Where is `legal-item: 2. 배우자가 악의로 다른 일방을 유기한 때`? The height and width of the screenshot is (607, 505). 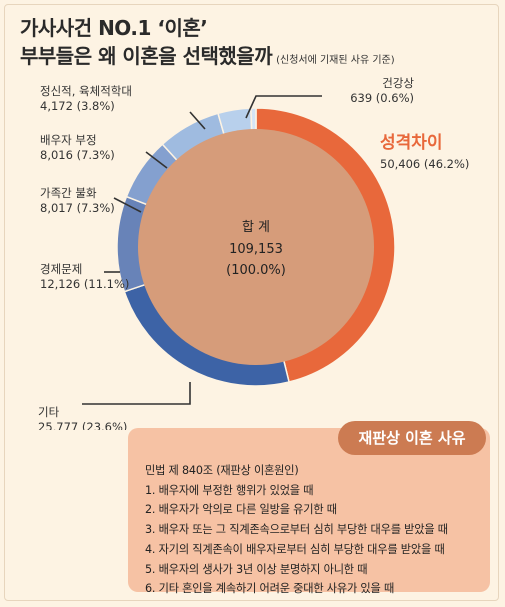 legal-item: 2. 배우자가 악의로 다른 일방을 유기한 때 is located at coordinates (241, 510).